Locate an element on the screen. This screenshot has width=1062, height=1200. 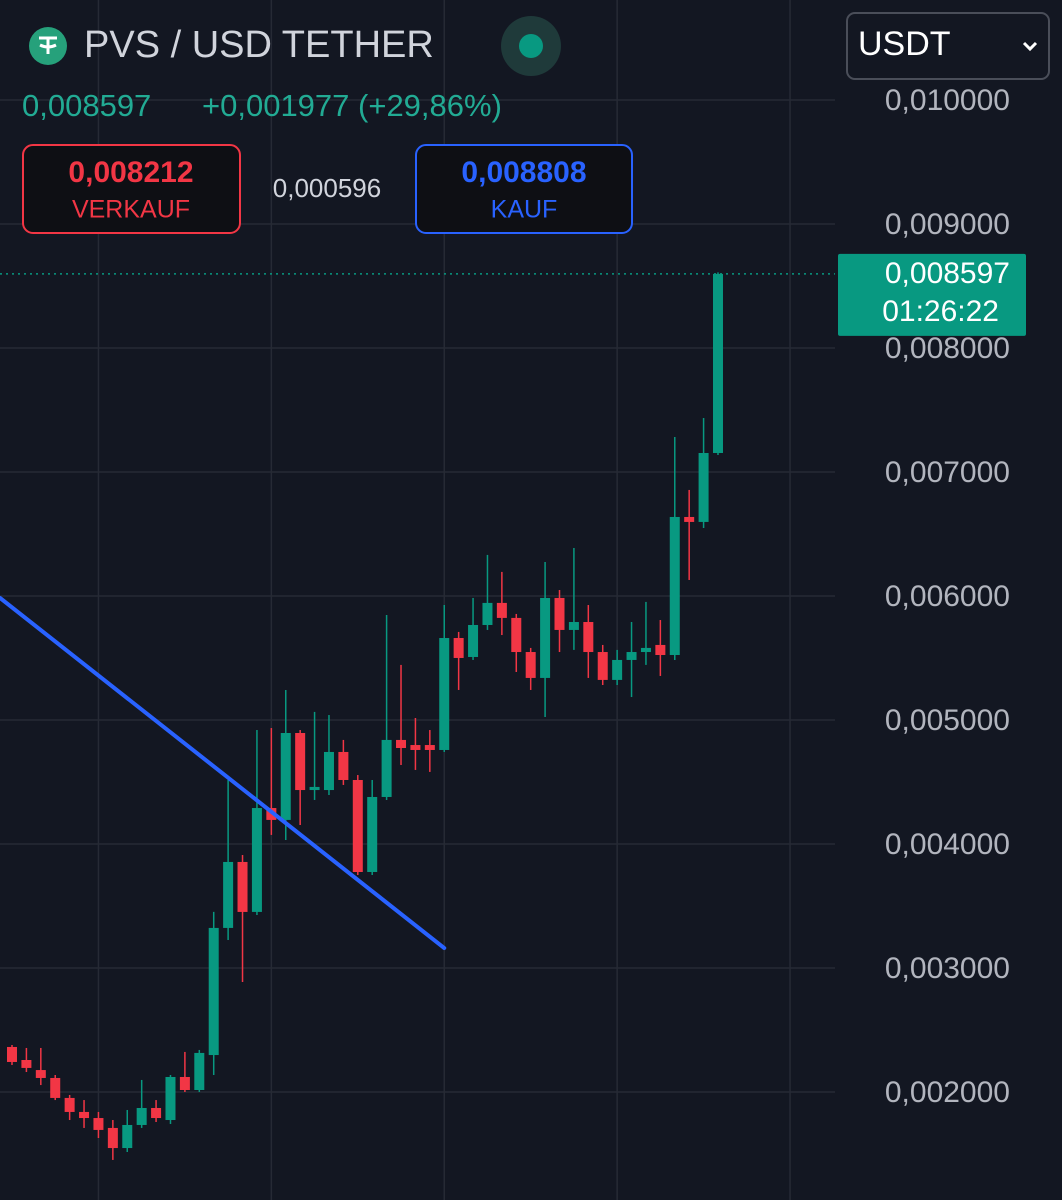
y-tick-label: 0,009000 is located at coordinates (947, 224).